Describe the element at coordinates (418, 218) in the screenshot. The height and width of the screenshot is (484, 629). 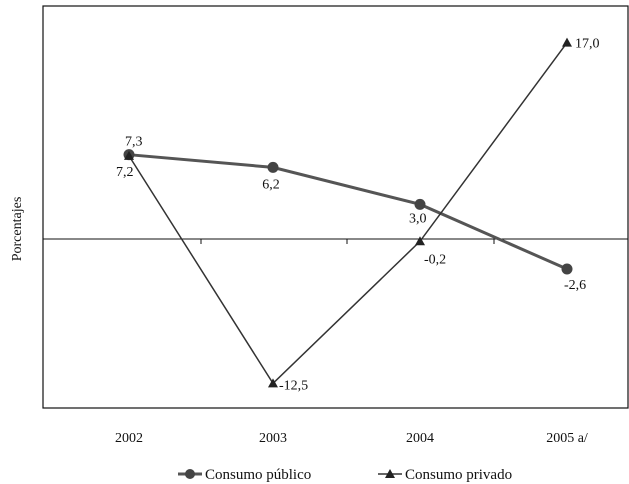
I see `data-label: 3,0` at that location.